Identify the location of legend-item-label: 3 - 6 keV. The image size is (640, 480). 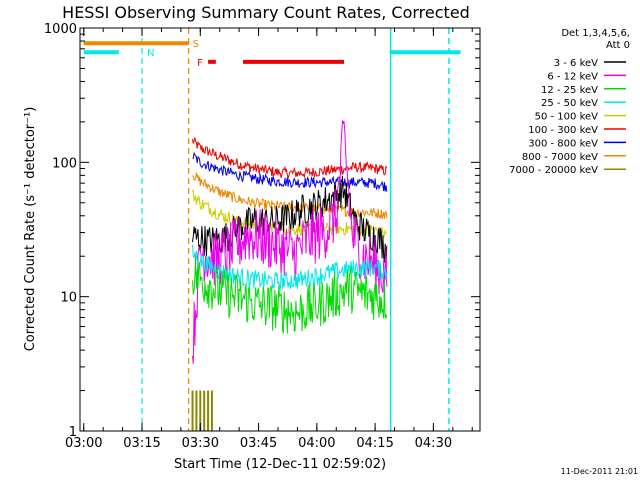
(576, 63).